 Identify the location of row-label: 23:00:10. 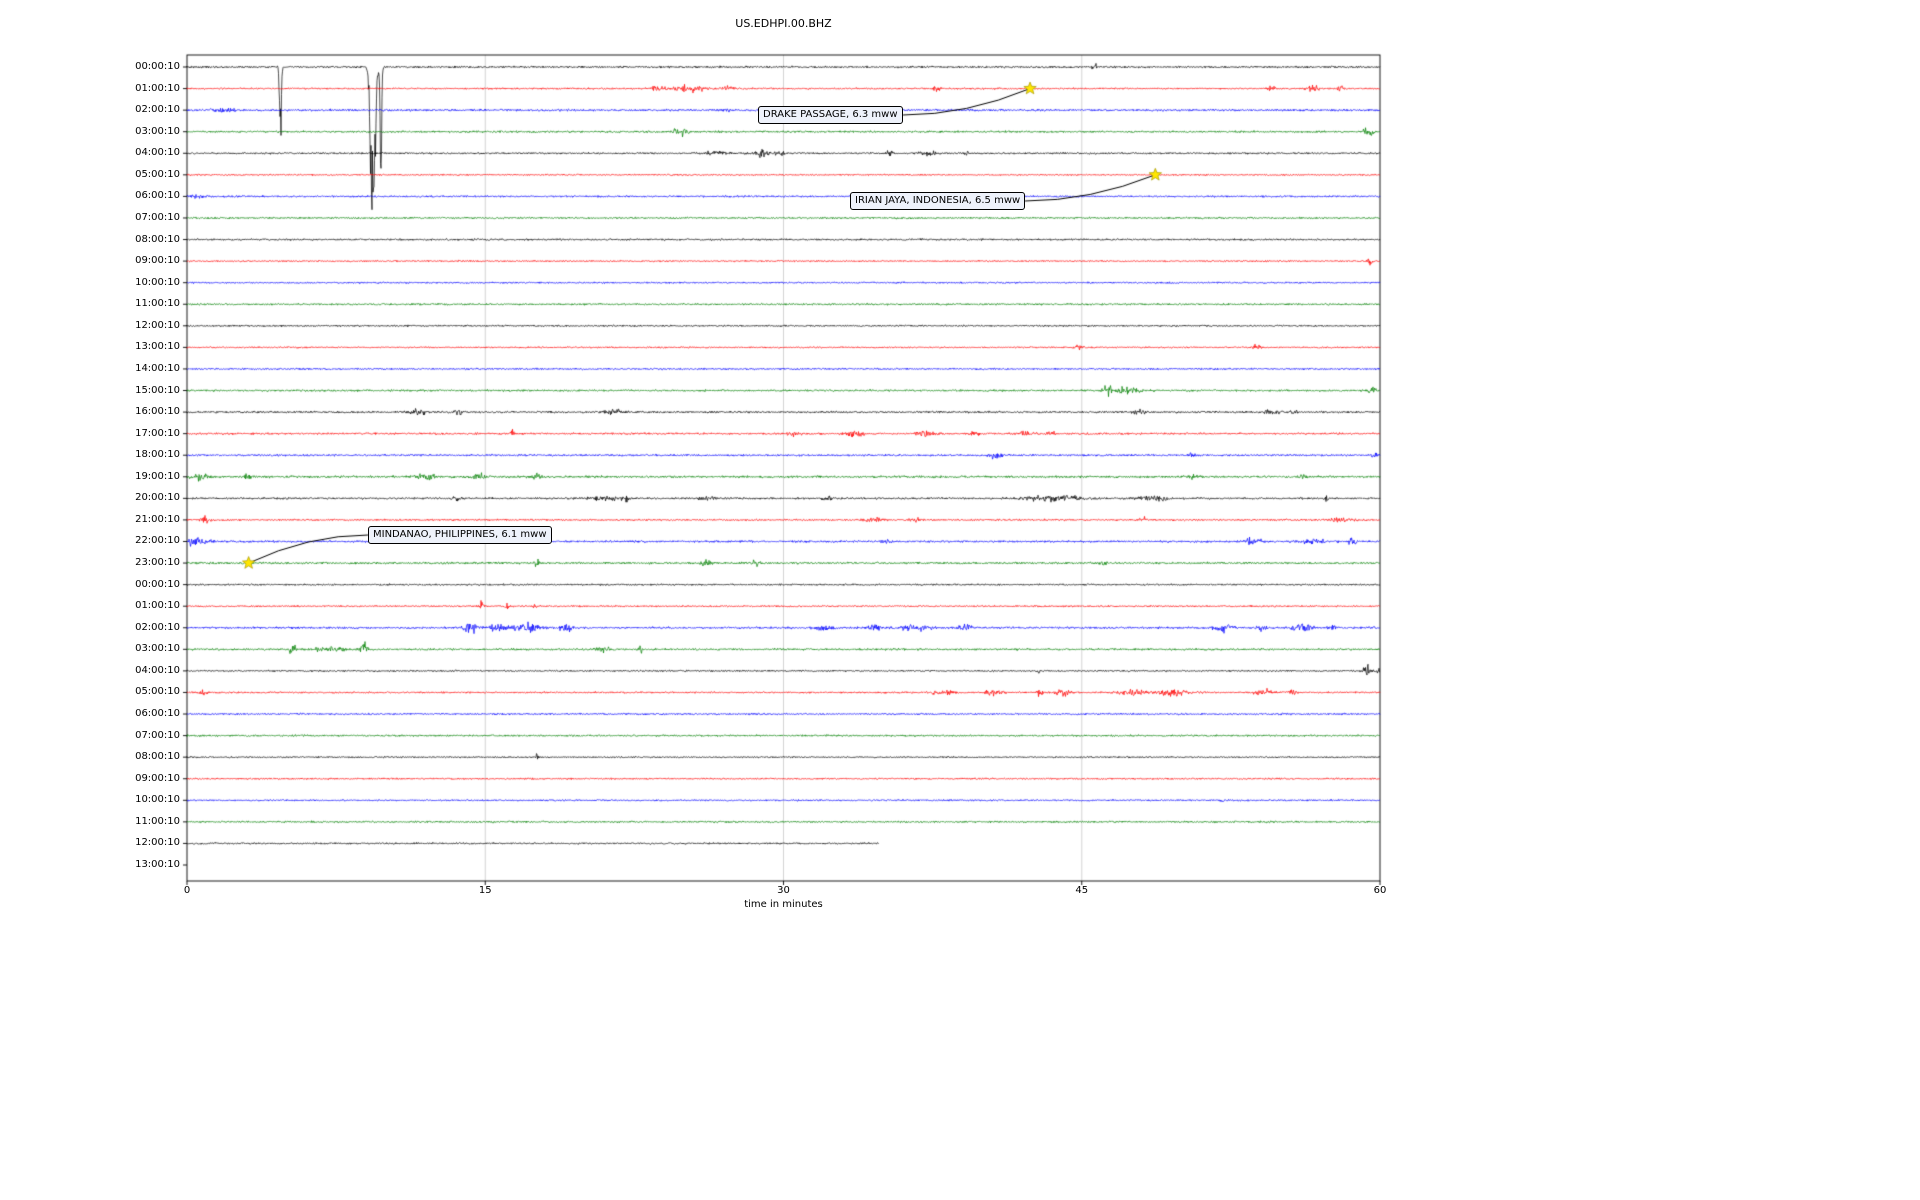
(157, 563).